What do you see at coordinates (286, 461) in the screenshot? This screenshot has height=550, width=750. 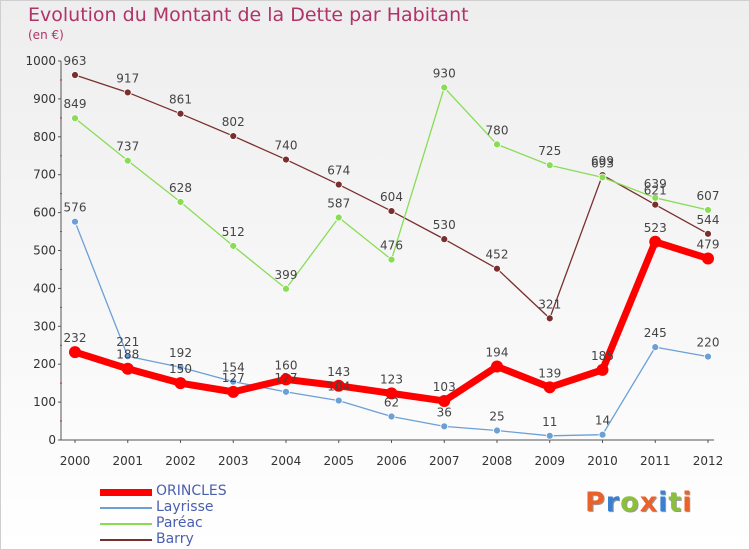 I see `x-tick-label: 2004` at bounding box center [286, 461].